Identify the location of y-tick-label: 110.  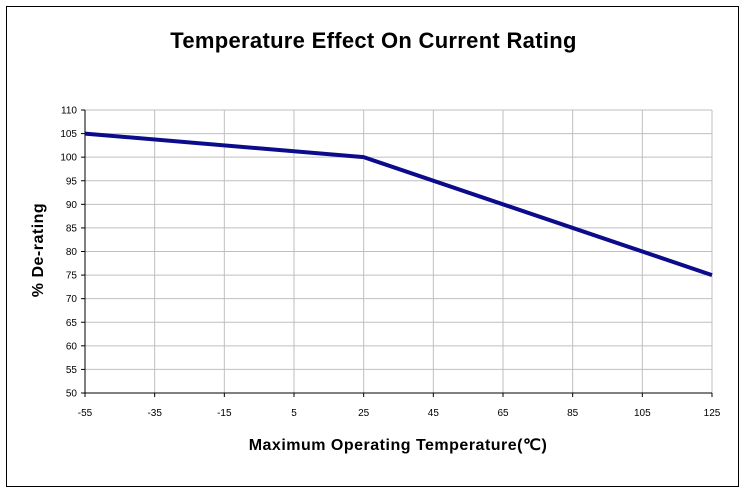
(69, 111).